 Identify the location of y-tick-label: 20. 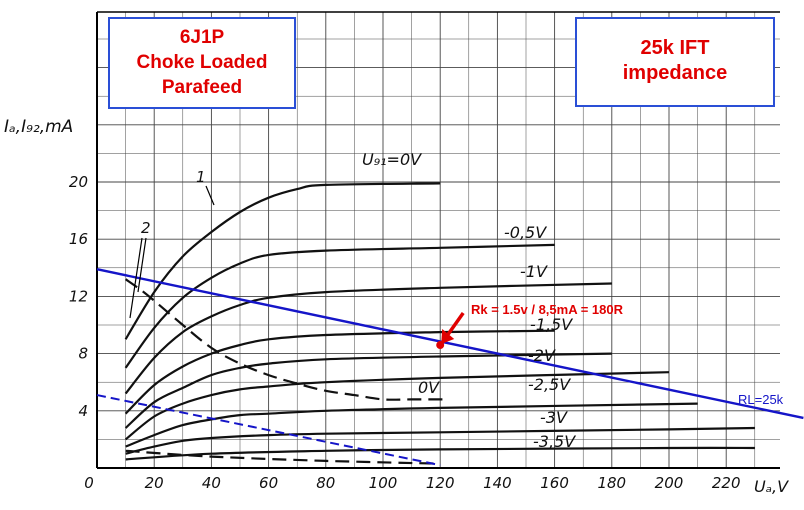
(78, 182).